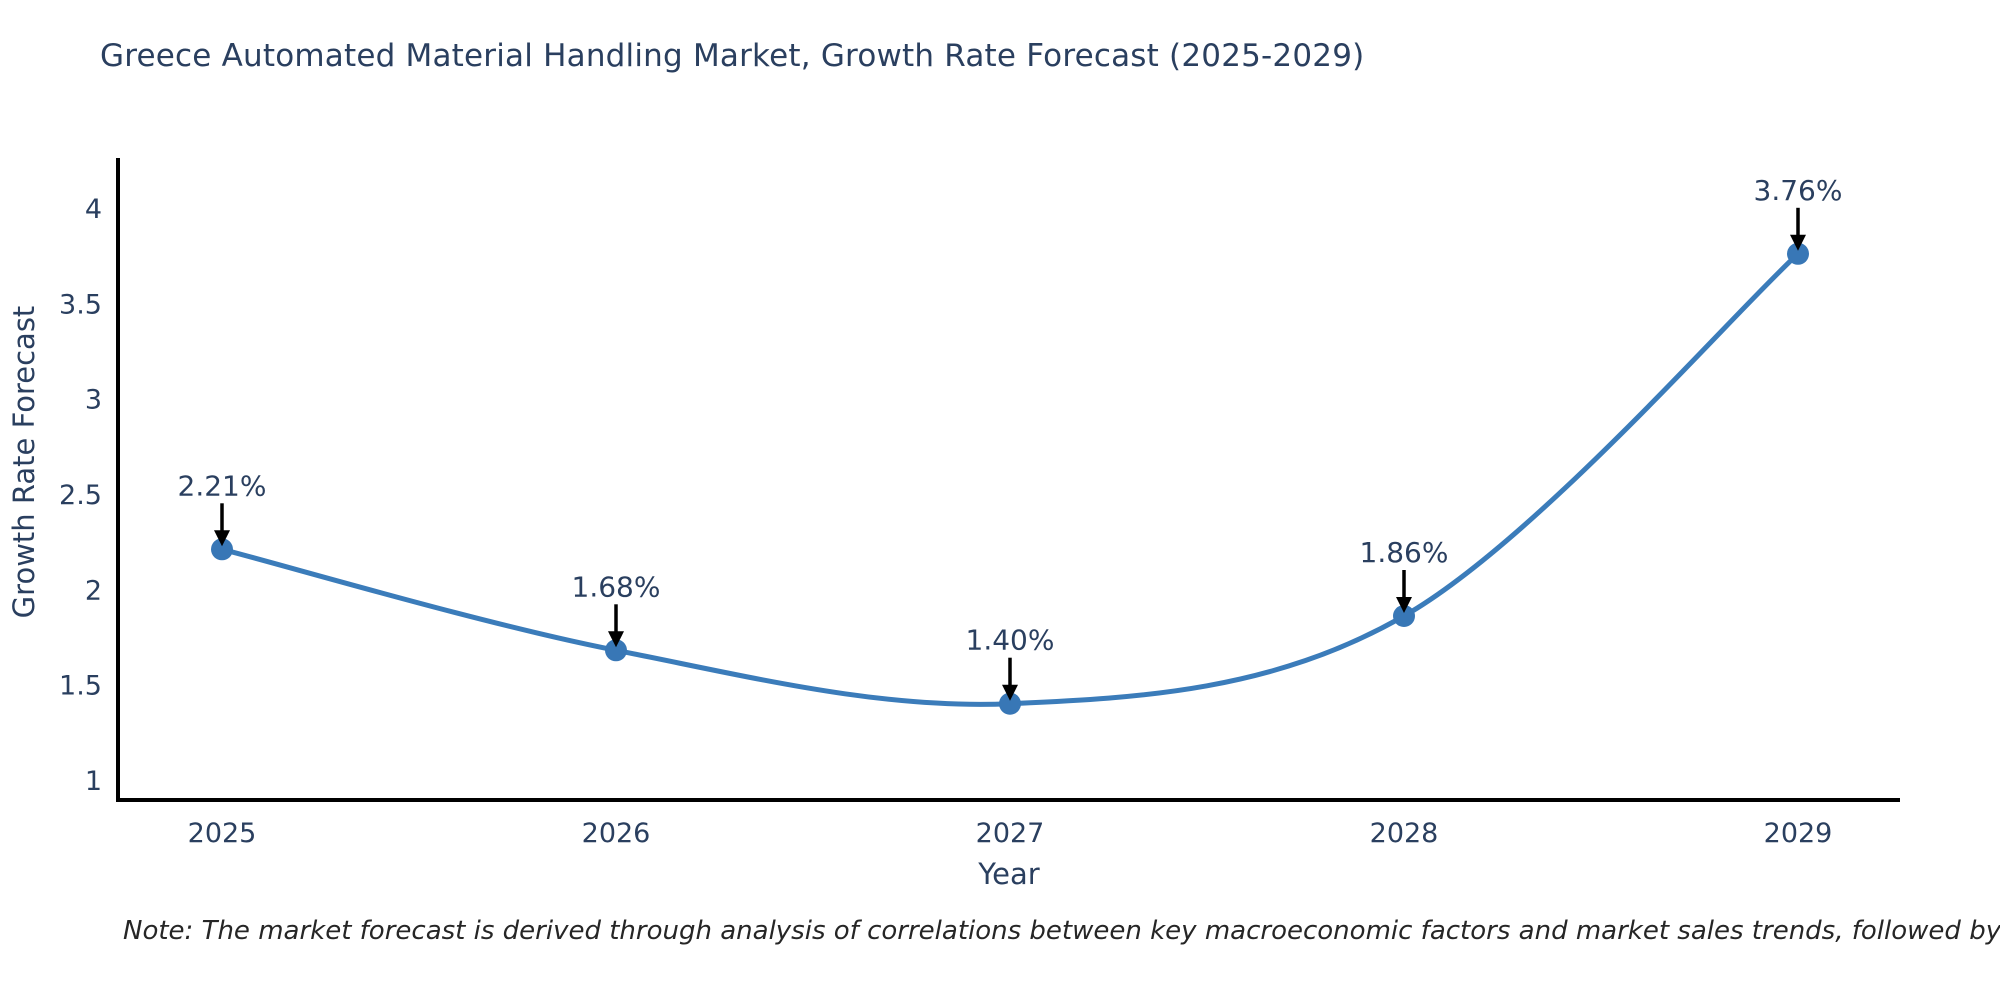 Image resolution: width=2000 pixels, height=1000 pixels. I want to click on y-tick-label: 1.5, so click(80, 686).